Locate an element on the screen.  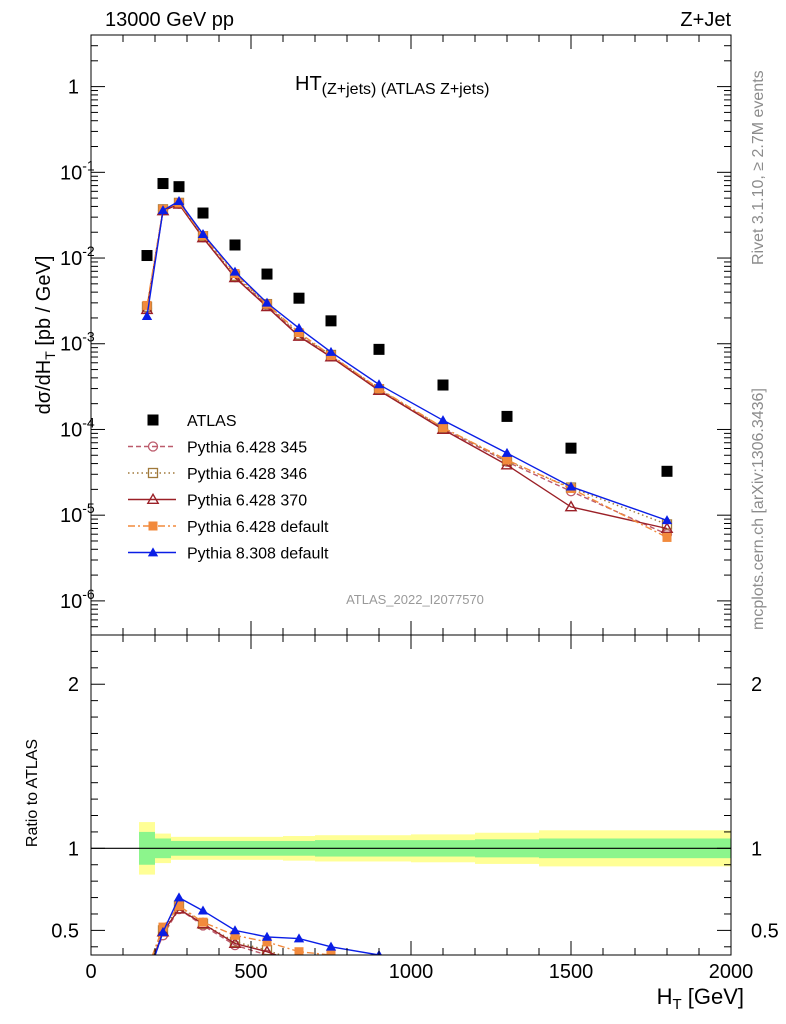
x-tick-label: 2000 is located at coordinates (731, 972).